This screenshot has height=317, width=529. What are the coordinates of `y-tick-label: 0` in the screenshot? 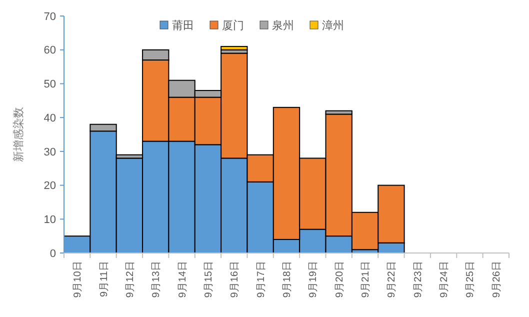 It's located at (53, 254).